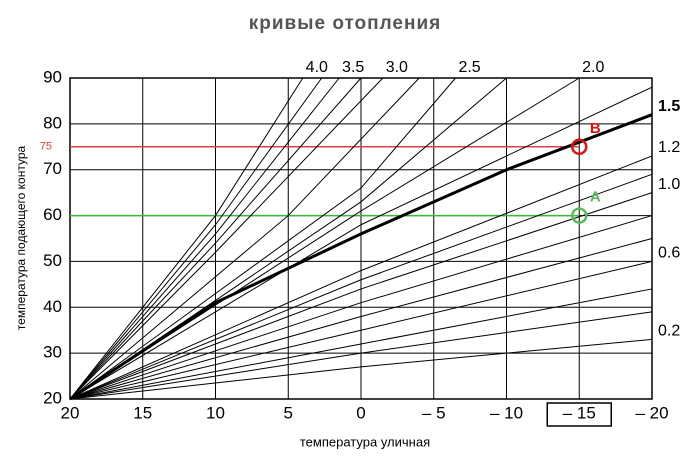 This screenshot has width=700, height=464. What do you see at coordinates (669, 253) in the screenshot?
I see `curve-label: 0.6` at bounding box center [669, 253].